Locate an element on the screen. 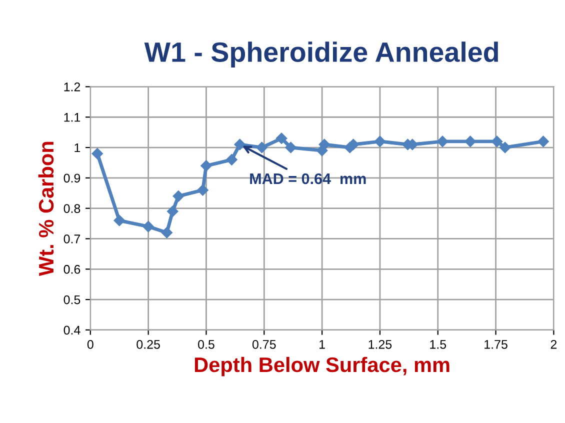 The image size is (565, 423). chart-title: W1 - Spheroidize Annealed is located at coordinates (321, 55).